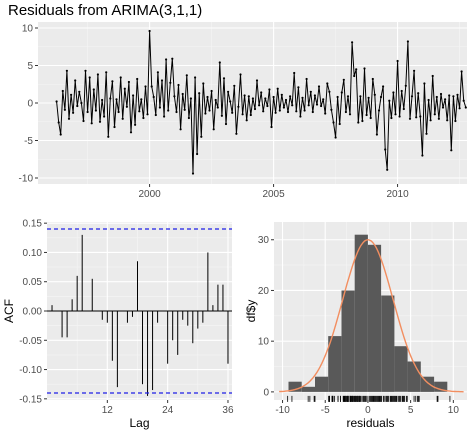 The width and height of the screenshot is (474, 433). What do you see at coordinates (264, 291) in the screenshot?
I see `hist-y-tick-label: 20` at bounding box center [264, 291].